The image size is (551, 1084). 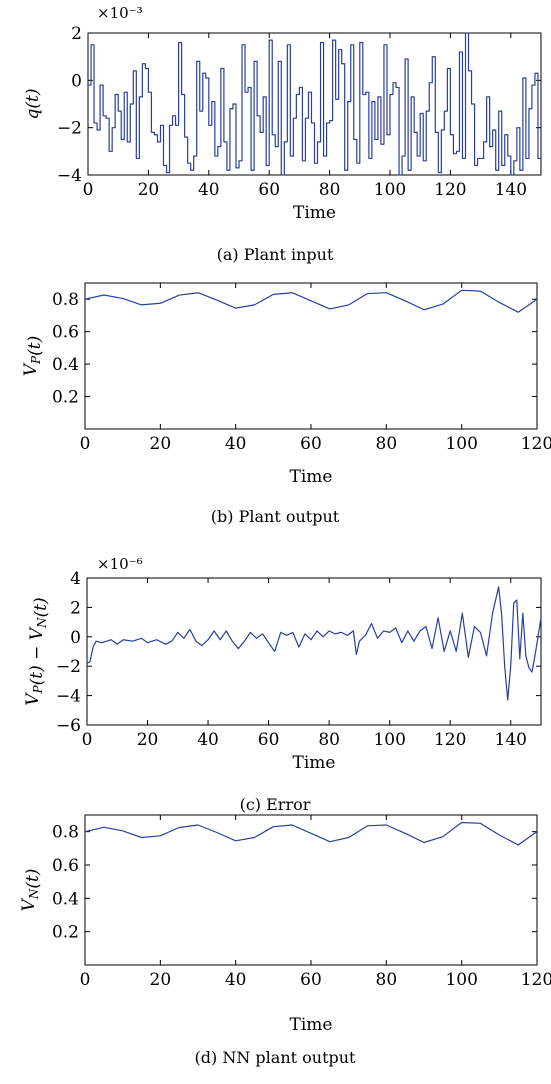 What do you see at coordinates (275, 804) in the screenshot?
I see `panel-caption: (c) Error` at bounding box center [275, 804].